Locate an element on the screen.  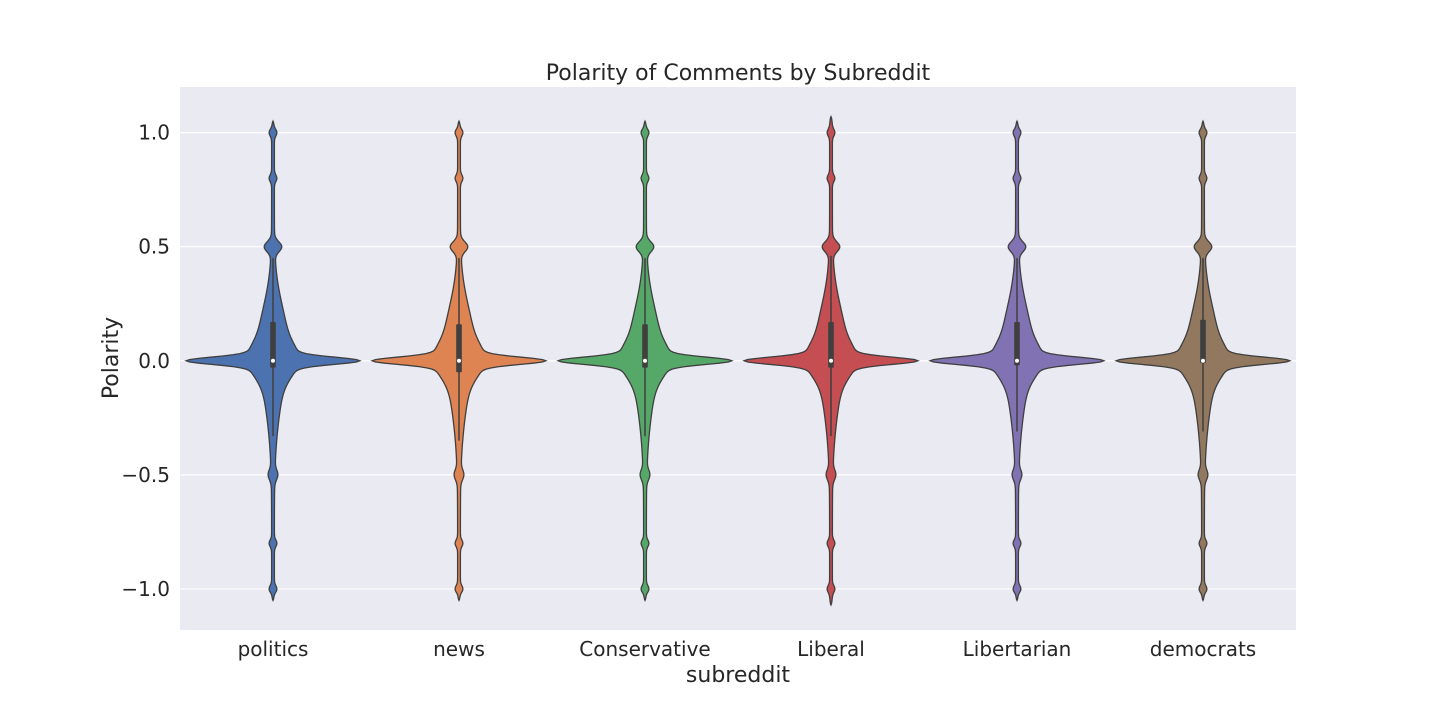
y-tick-labels: 1.0 0.5 0.0 −0.5 −1.0 is located at coordinates (145, 361).